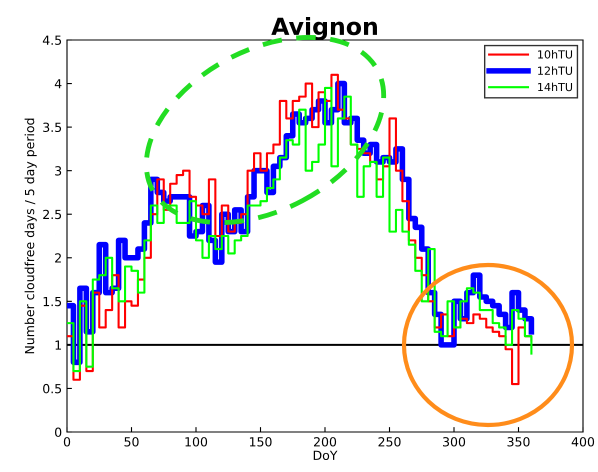 This screenshot has height=472, width=598. I want to click on x-tick-label: 50, so click(131, 442).